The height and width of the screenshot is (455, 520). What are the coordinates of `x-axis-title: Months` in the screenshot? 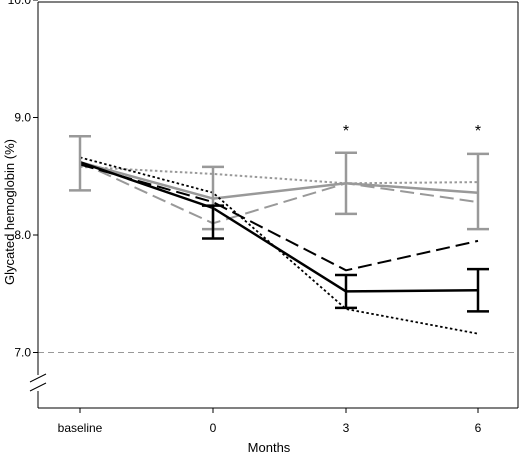 It's located at (269, 447).